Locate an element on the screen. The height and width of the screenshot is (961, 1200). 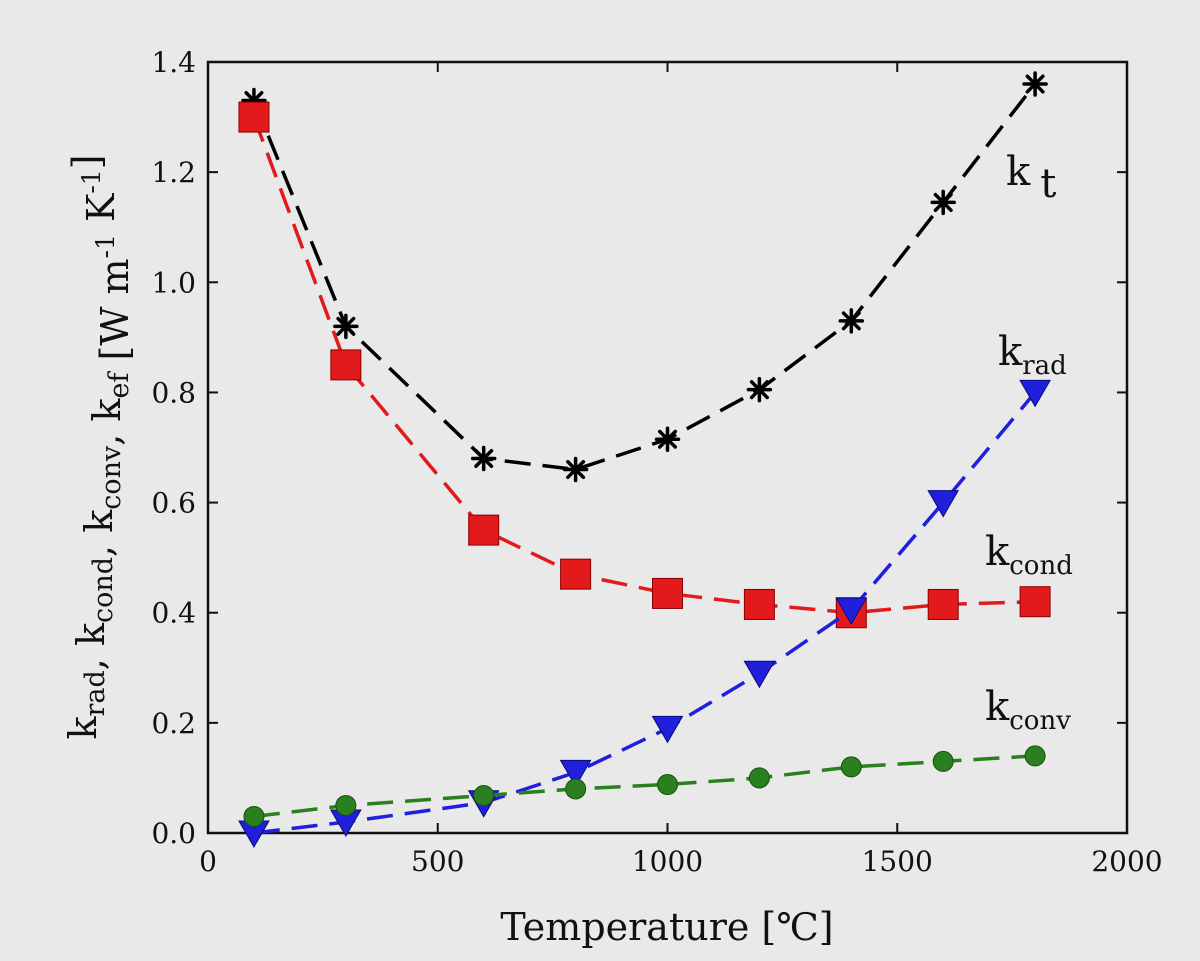
y-tick-label: 1.0 is located at coordinates (173, 282).